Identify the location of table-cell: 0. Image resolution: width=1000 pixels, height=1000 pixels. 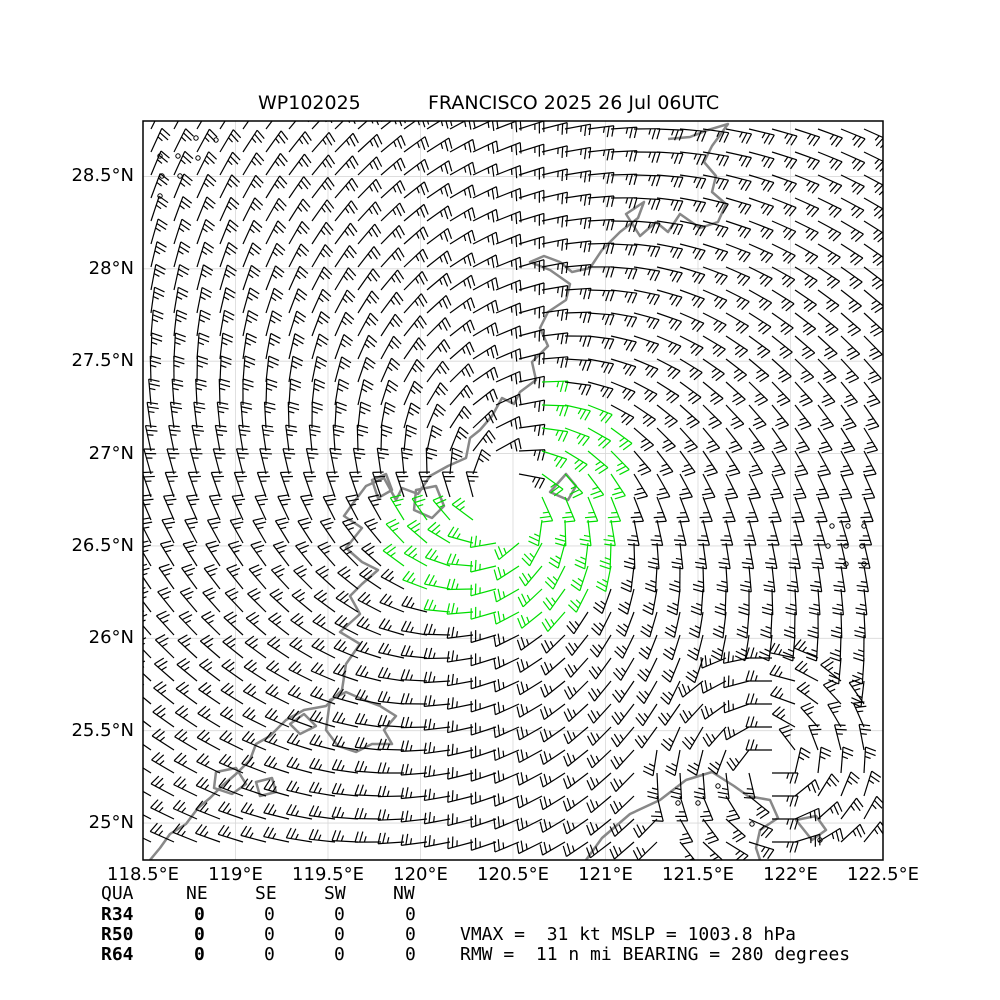
(410, 934).